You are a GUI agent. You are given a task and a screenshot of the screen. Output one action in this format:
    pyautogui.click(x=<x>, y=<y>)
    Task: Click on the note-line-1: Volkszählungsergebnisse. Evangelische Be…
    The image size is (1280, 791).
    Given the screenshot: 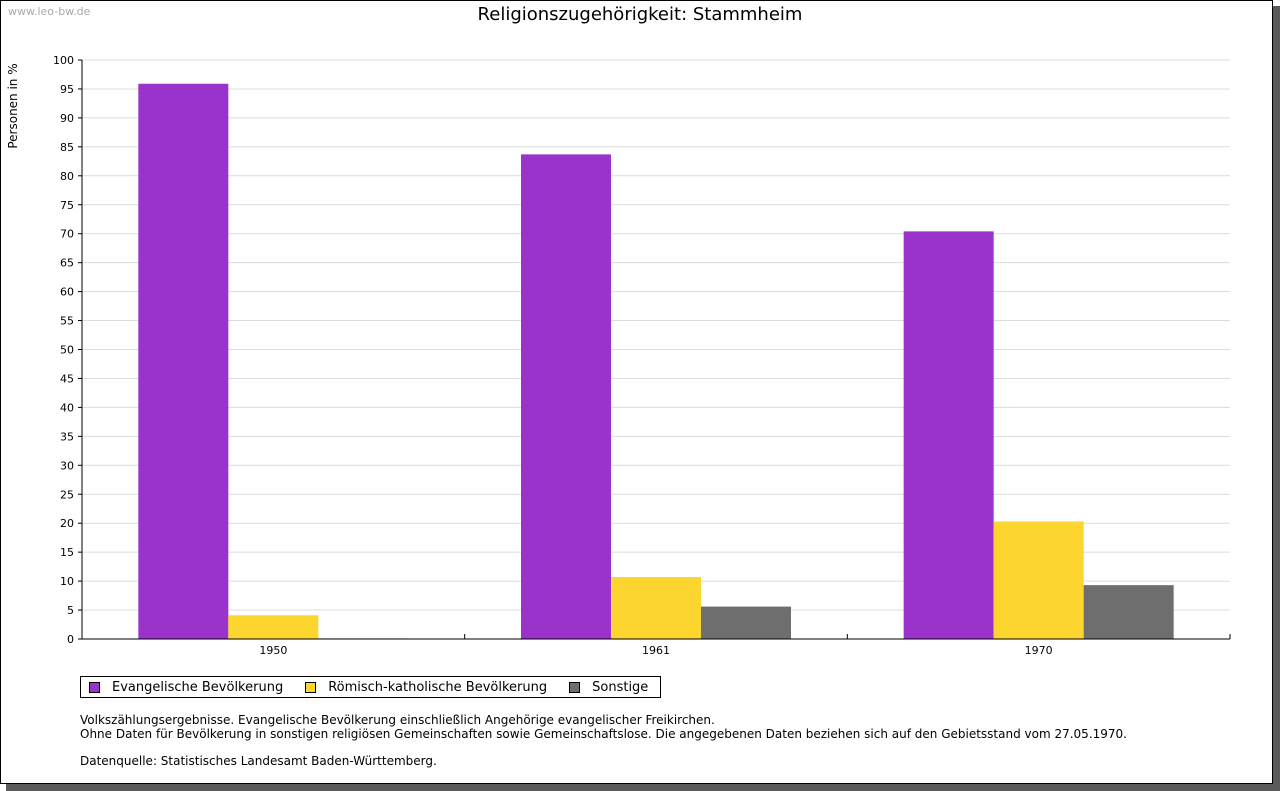 What is the action you would take?
    pyautogui.click(x=397, y=720)
    